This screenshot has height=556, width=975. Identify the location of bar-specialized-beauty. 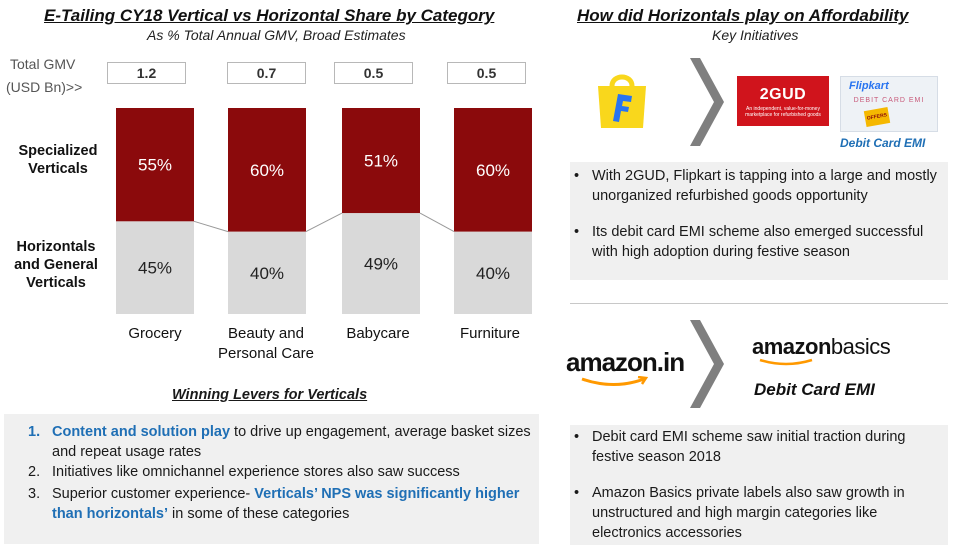
(267, 170).